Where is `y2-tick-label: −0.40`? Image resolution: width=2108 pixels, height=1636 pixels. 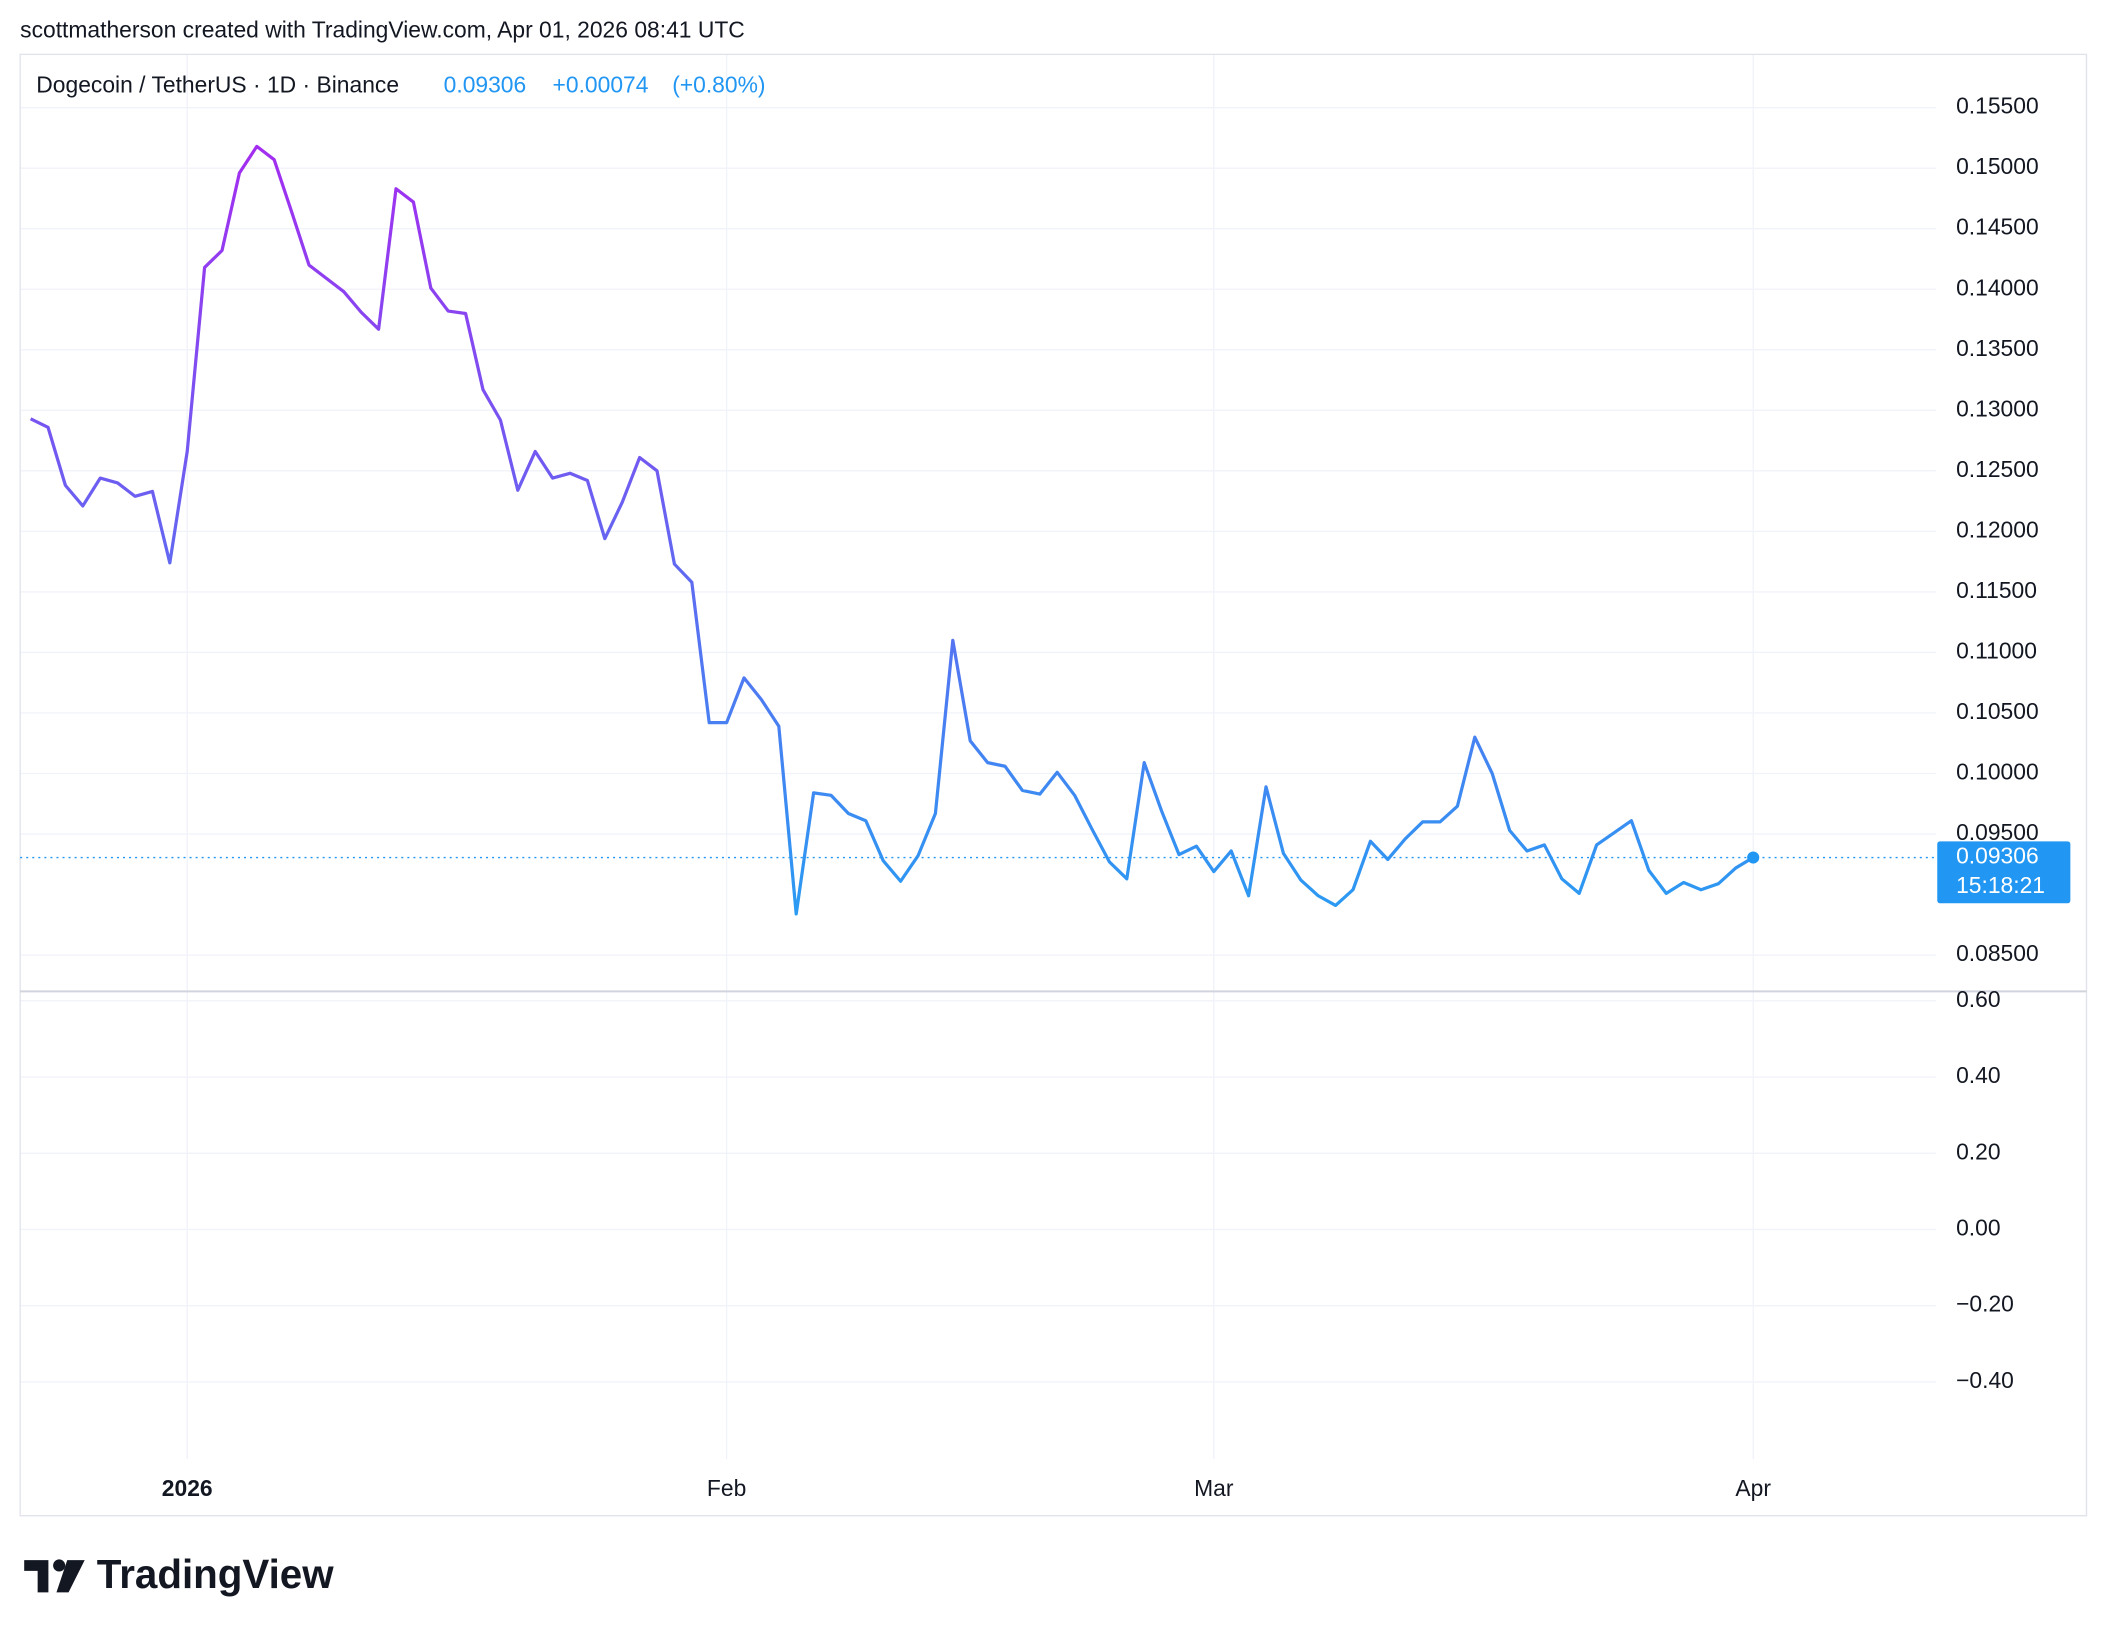 y2-tick-label: −0.40 is located at coordinates (1985, 1380).